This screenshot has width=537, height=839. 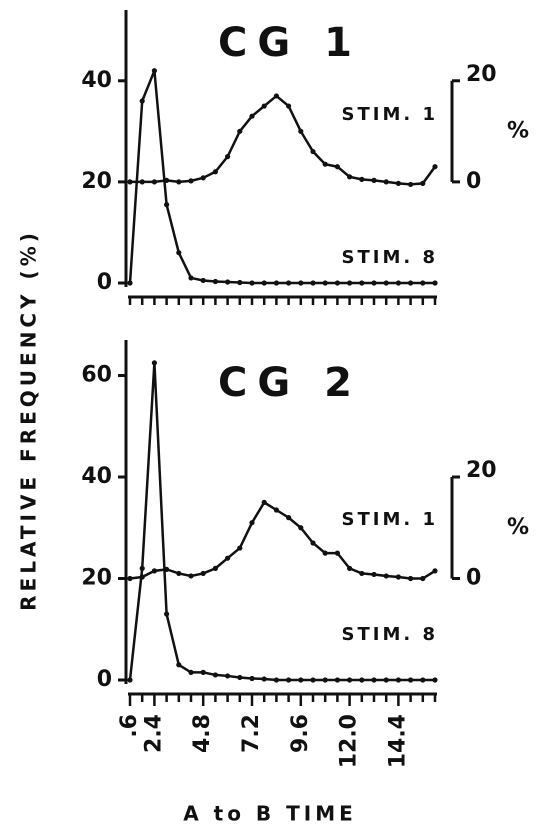 I want to click on x-axis-label: A to B TIME, so click(x=270, y=814).